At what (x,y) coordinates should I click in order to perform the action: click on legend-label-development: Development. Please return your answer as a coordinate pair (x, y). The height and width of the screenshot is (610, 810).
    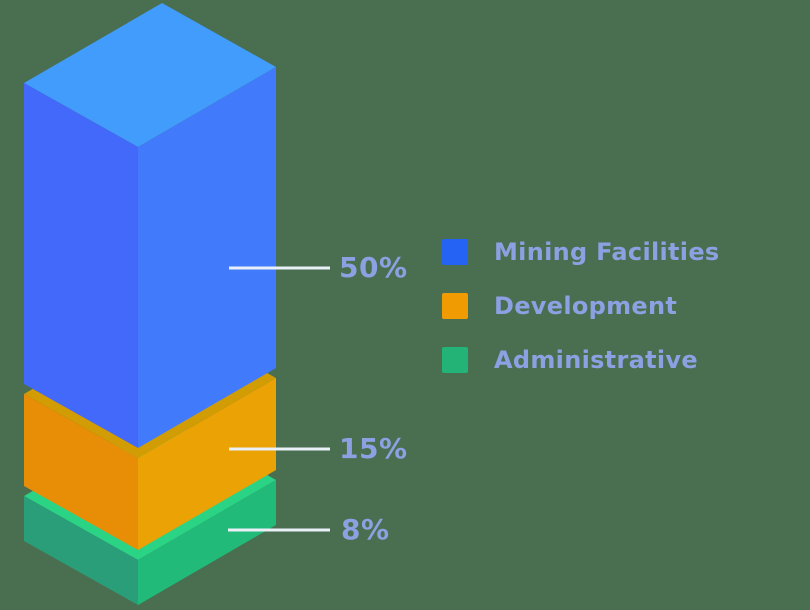
    Looking at the image, I should click on (586, 306).